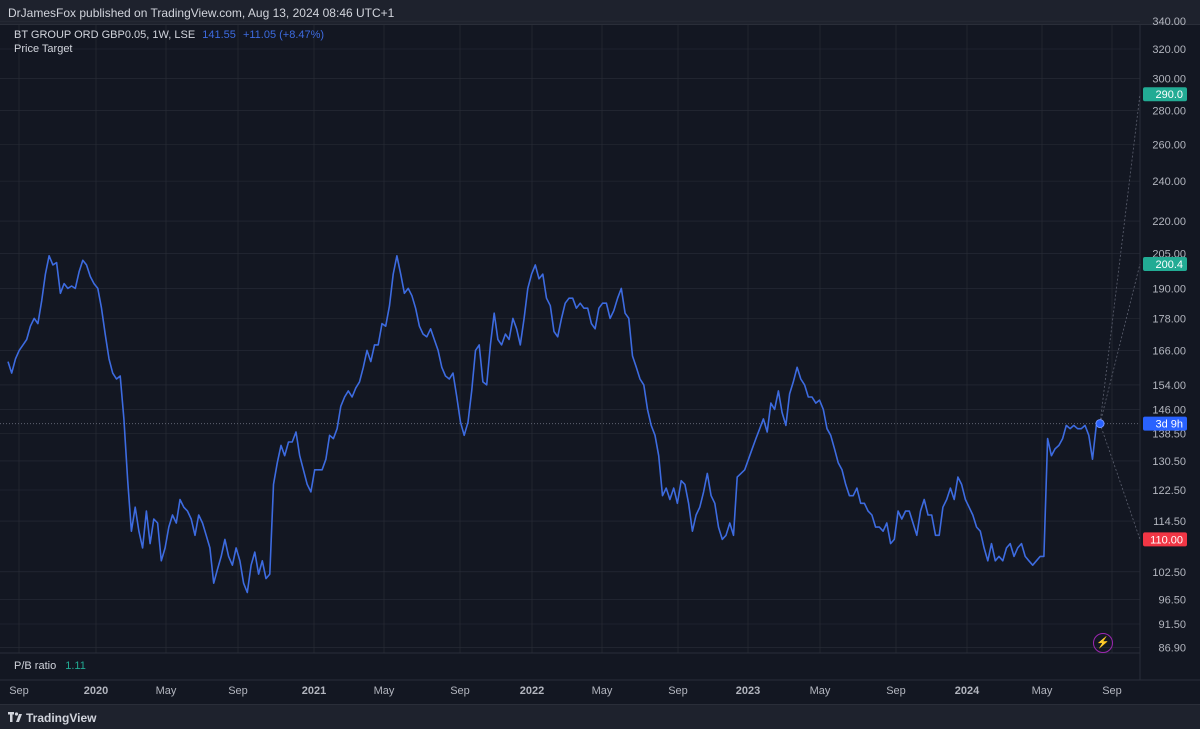 The image size is (1200, 729). What do you see at coordinates (1169, 22) in the screenshot?
I see `price-tick-label: 340.00` at bounding box center [1169, 22].